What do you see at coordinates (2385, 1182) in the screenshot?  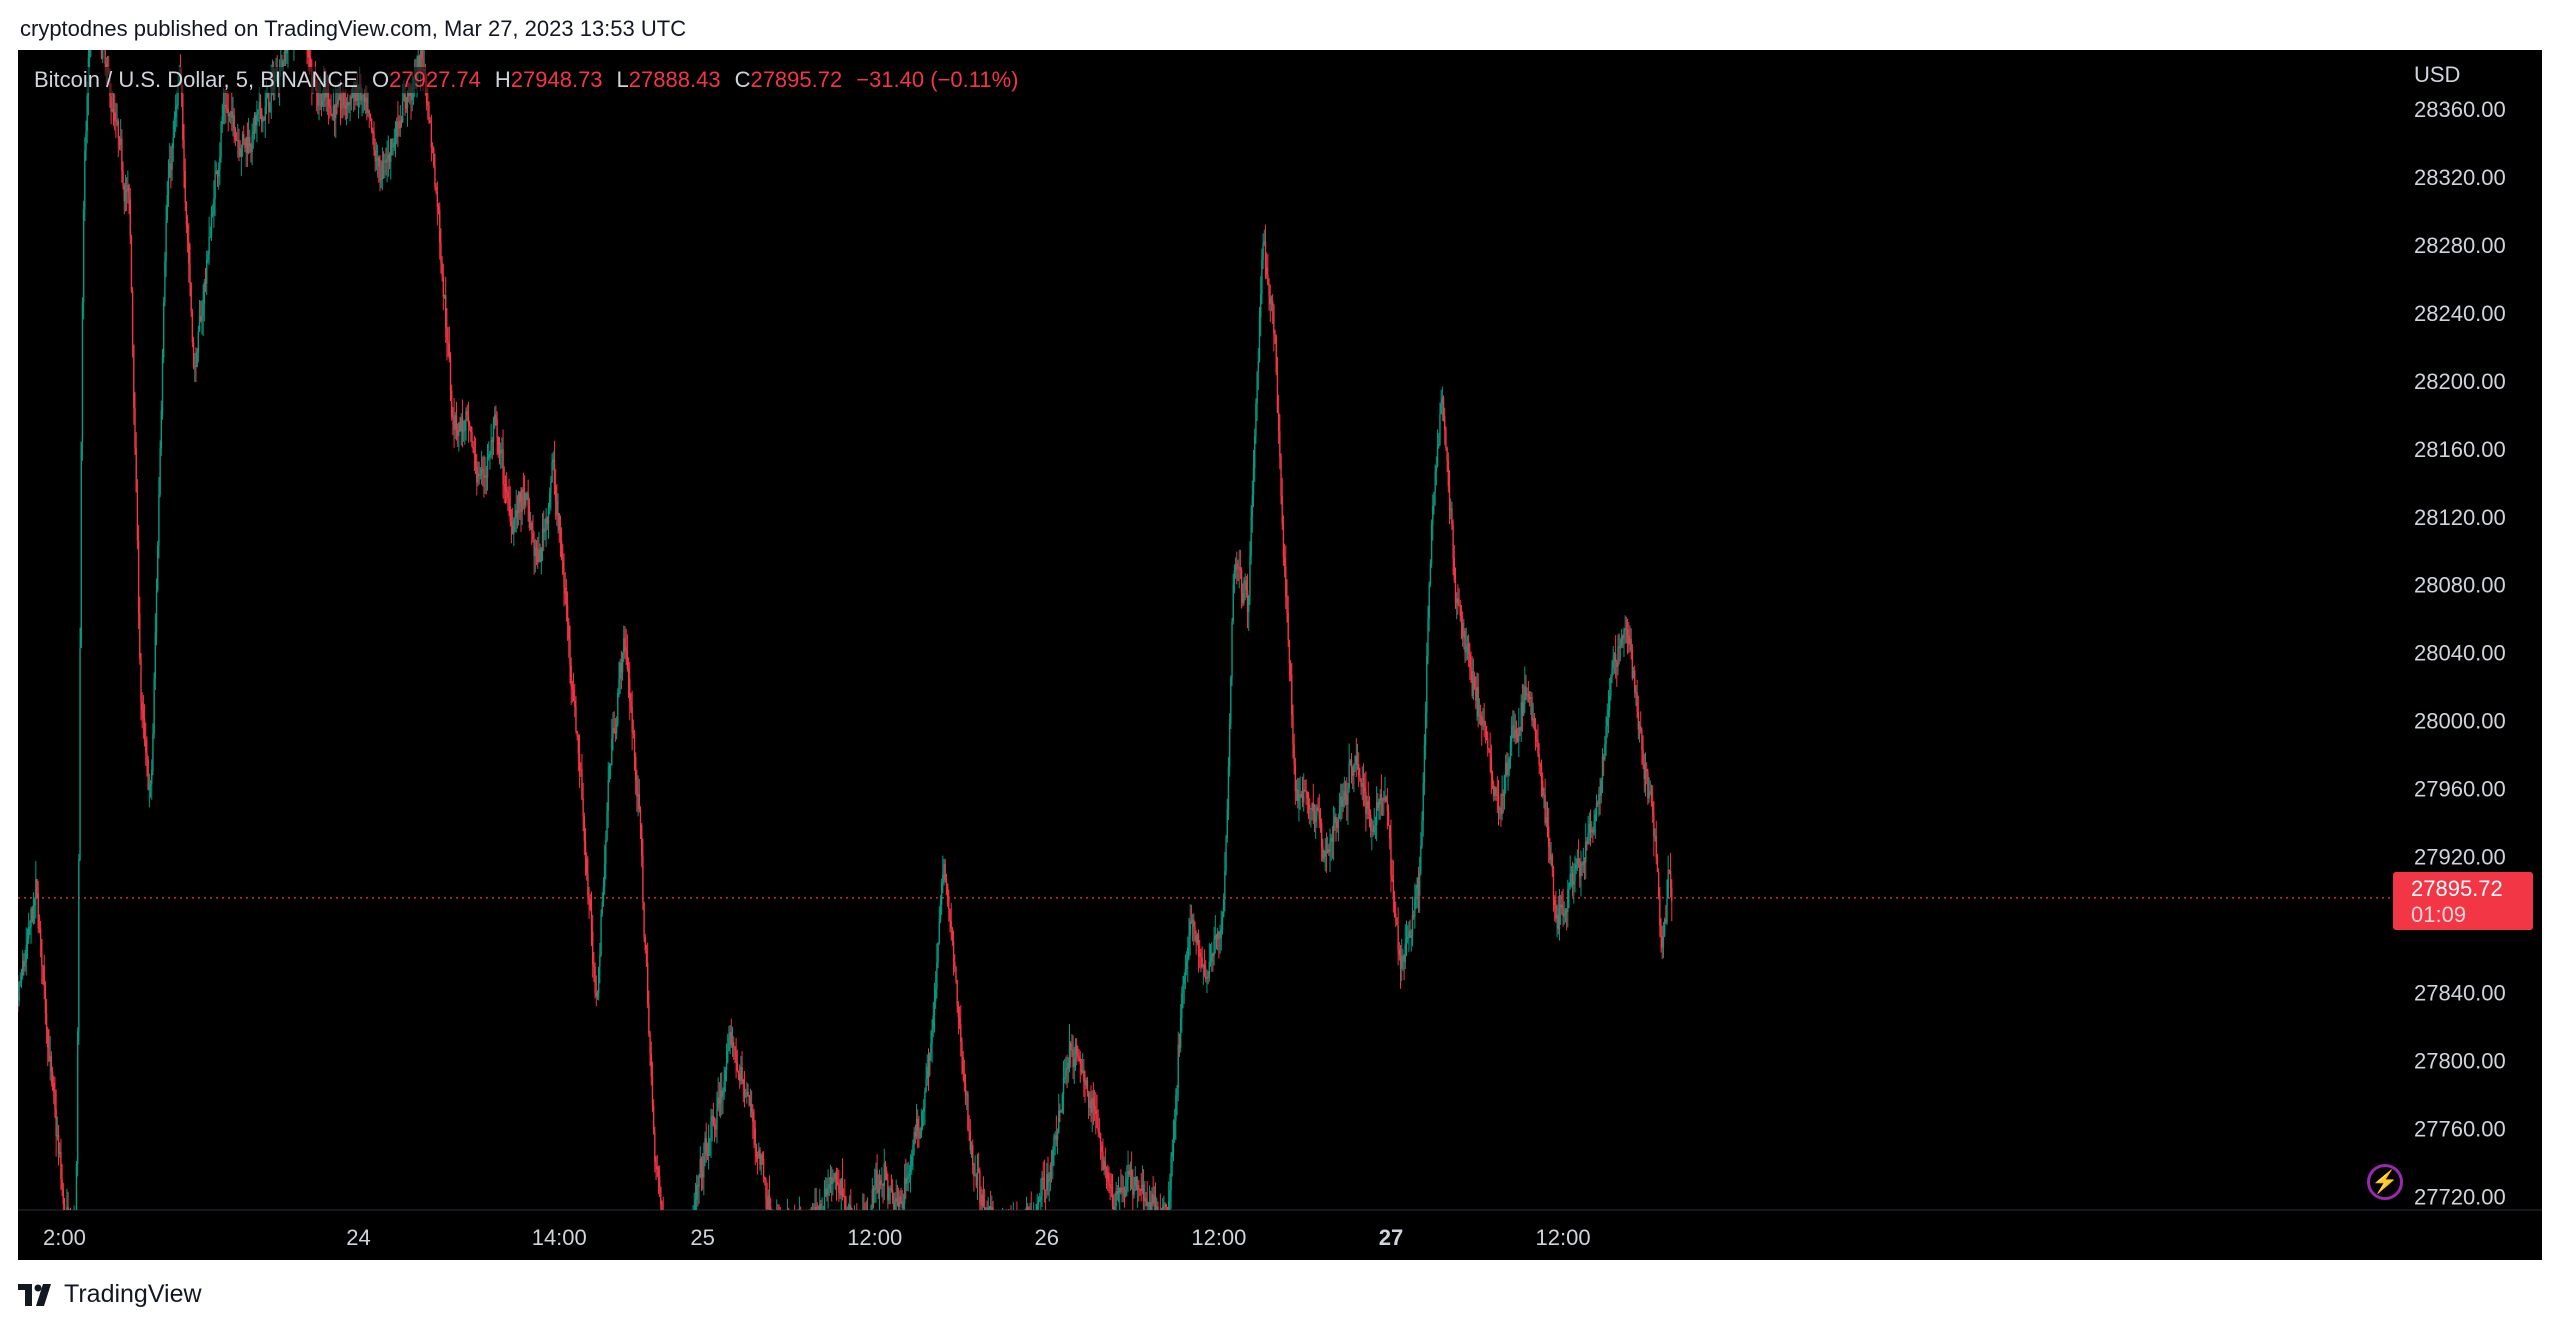 I see `lightning-icon: ⚡` at bounding box center [2385, 1182].